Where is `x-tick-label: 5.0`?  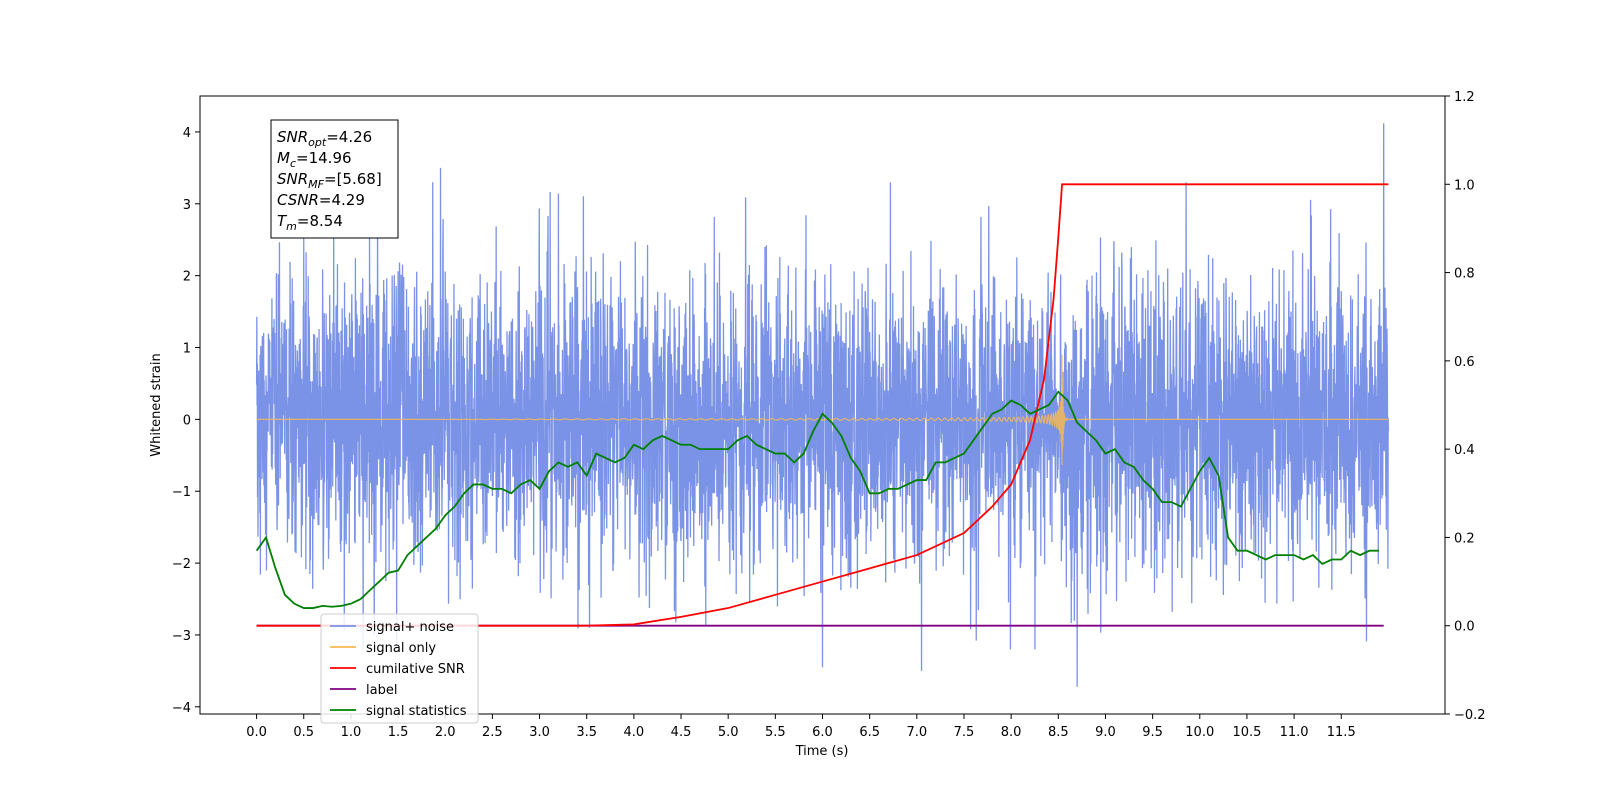 x-tick-label: 5.0 is located at coordinates (728, 732).